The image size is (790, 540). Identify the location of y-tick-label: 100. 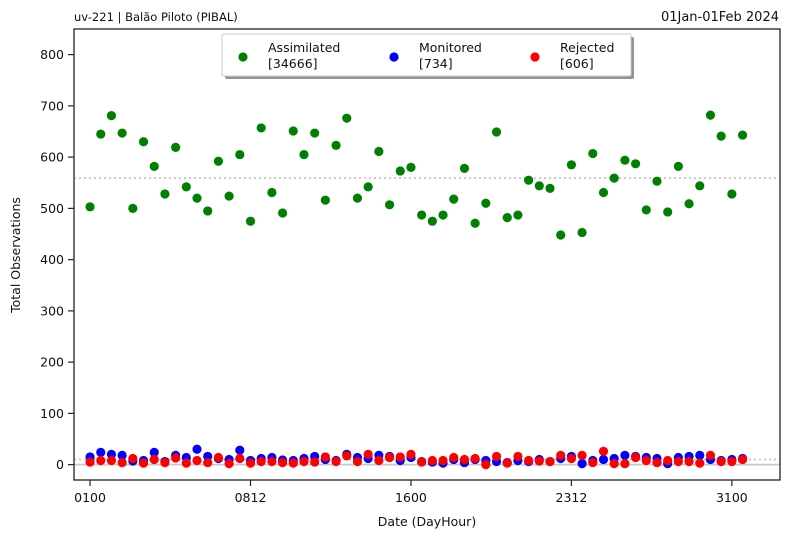
(52, 413).